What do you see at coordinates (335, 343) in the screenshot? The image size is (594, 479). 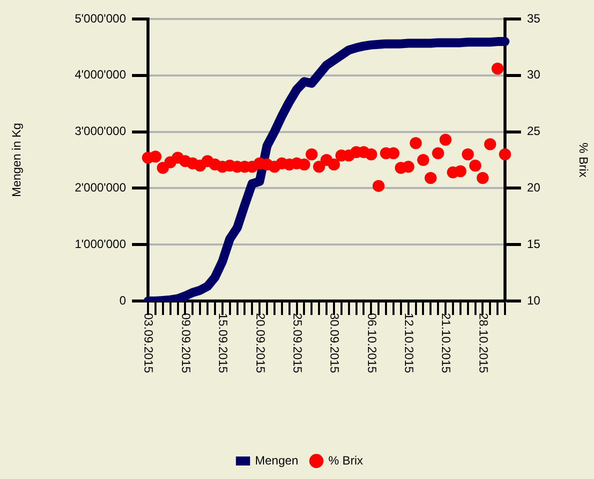 I see `x-tick-label: 30.09.2015` at bounding box center [335, 343].